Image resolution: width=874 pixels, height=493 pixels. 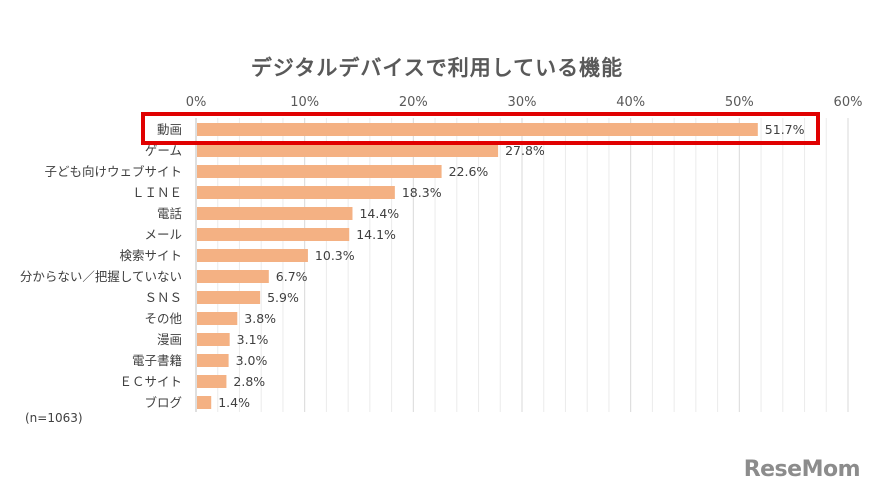 What do you see at coordinates (150, 255) in the screenshot?
I see `category-label: 検索サイト` at bounding box center [150, 255].